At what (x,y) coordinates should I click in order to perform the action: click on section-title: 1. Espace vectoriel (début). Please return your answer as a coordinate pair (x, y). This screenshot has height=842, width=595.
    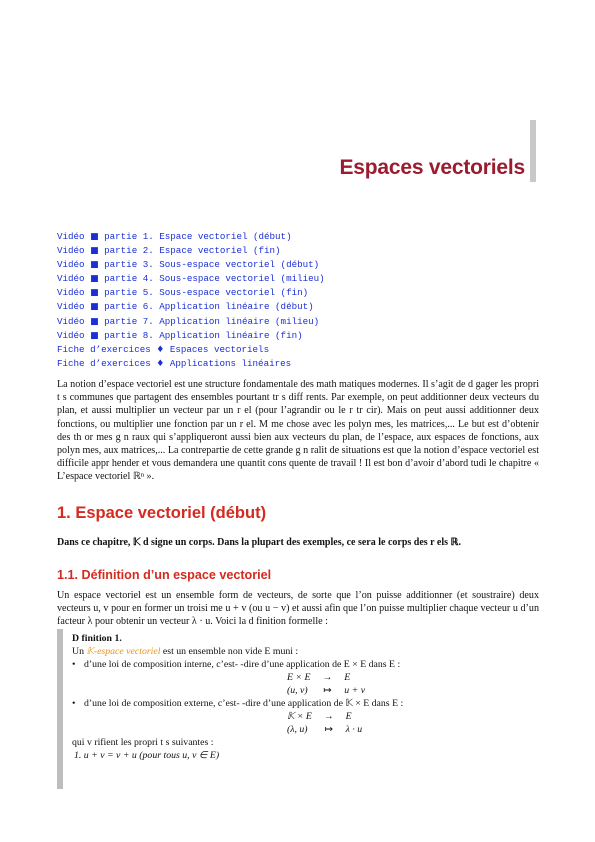
    Looking at the image, I should click on (162, 513).